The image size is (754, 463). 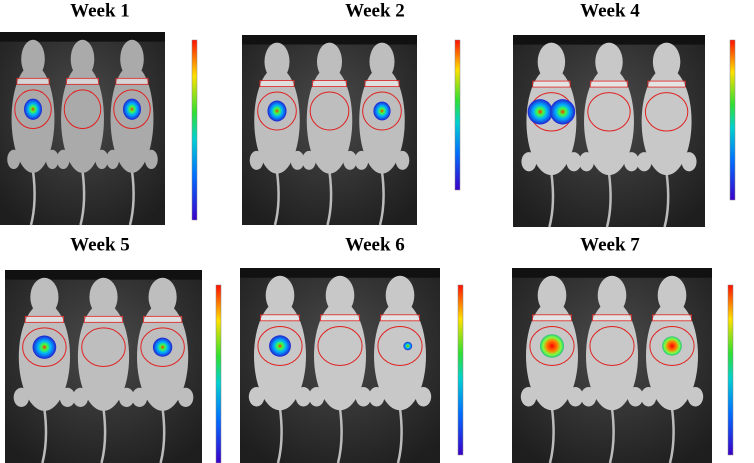 I want to click on panel-title: Week 6, so click(x=375, y=244).